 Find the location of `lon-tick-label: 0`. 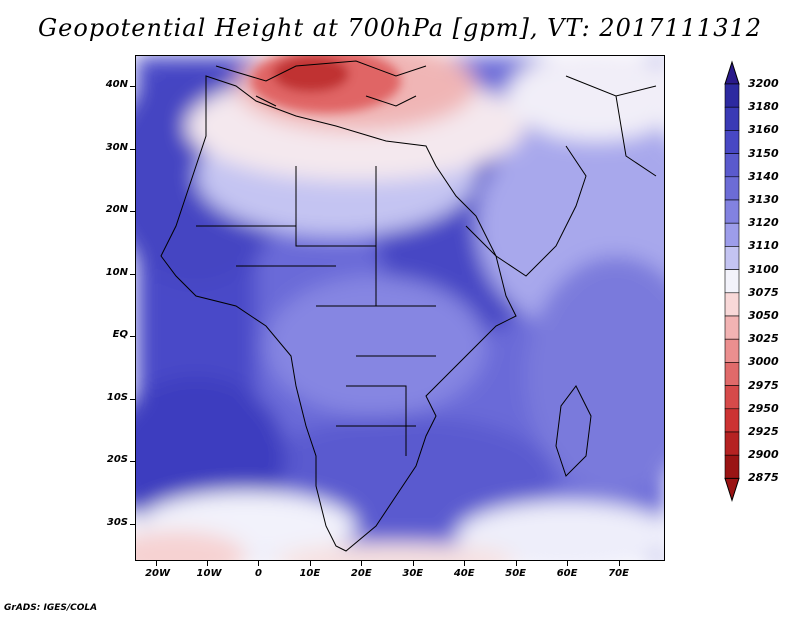

lon-tick-label: 0 is located at coordinates (258, 573).